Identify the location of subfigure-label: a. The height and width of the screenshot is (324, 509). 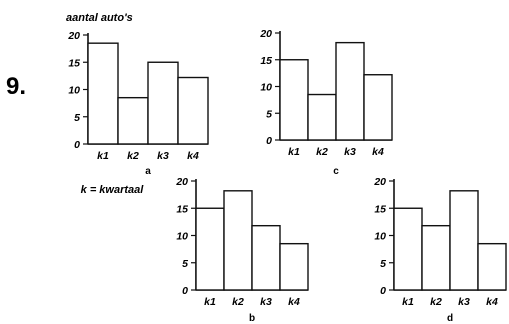
(148, 171).